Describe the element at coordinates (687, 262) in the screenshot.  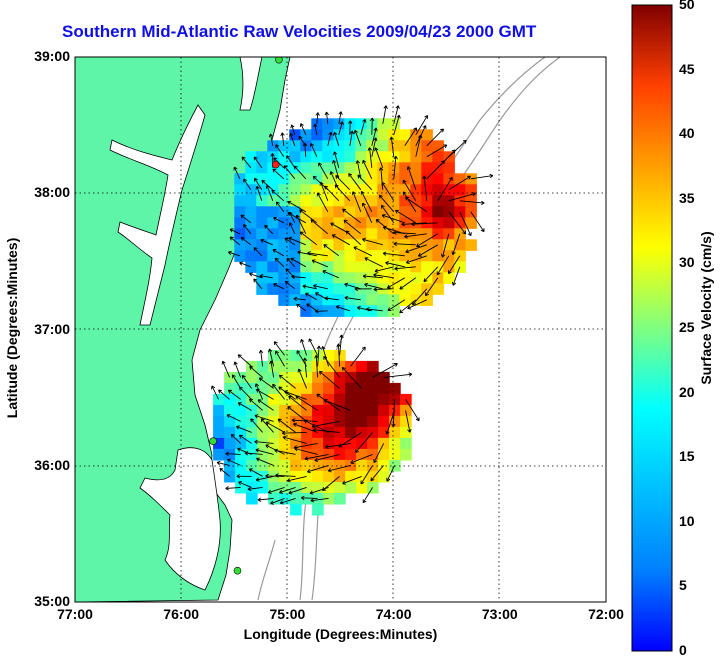
I see `colorbar-tick-label: 30` at that location.